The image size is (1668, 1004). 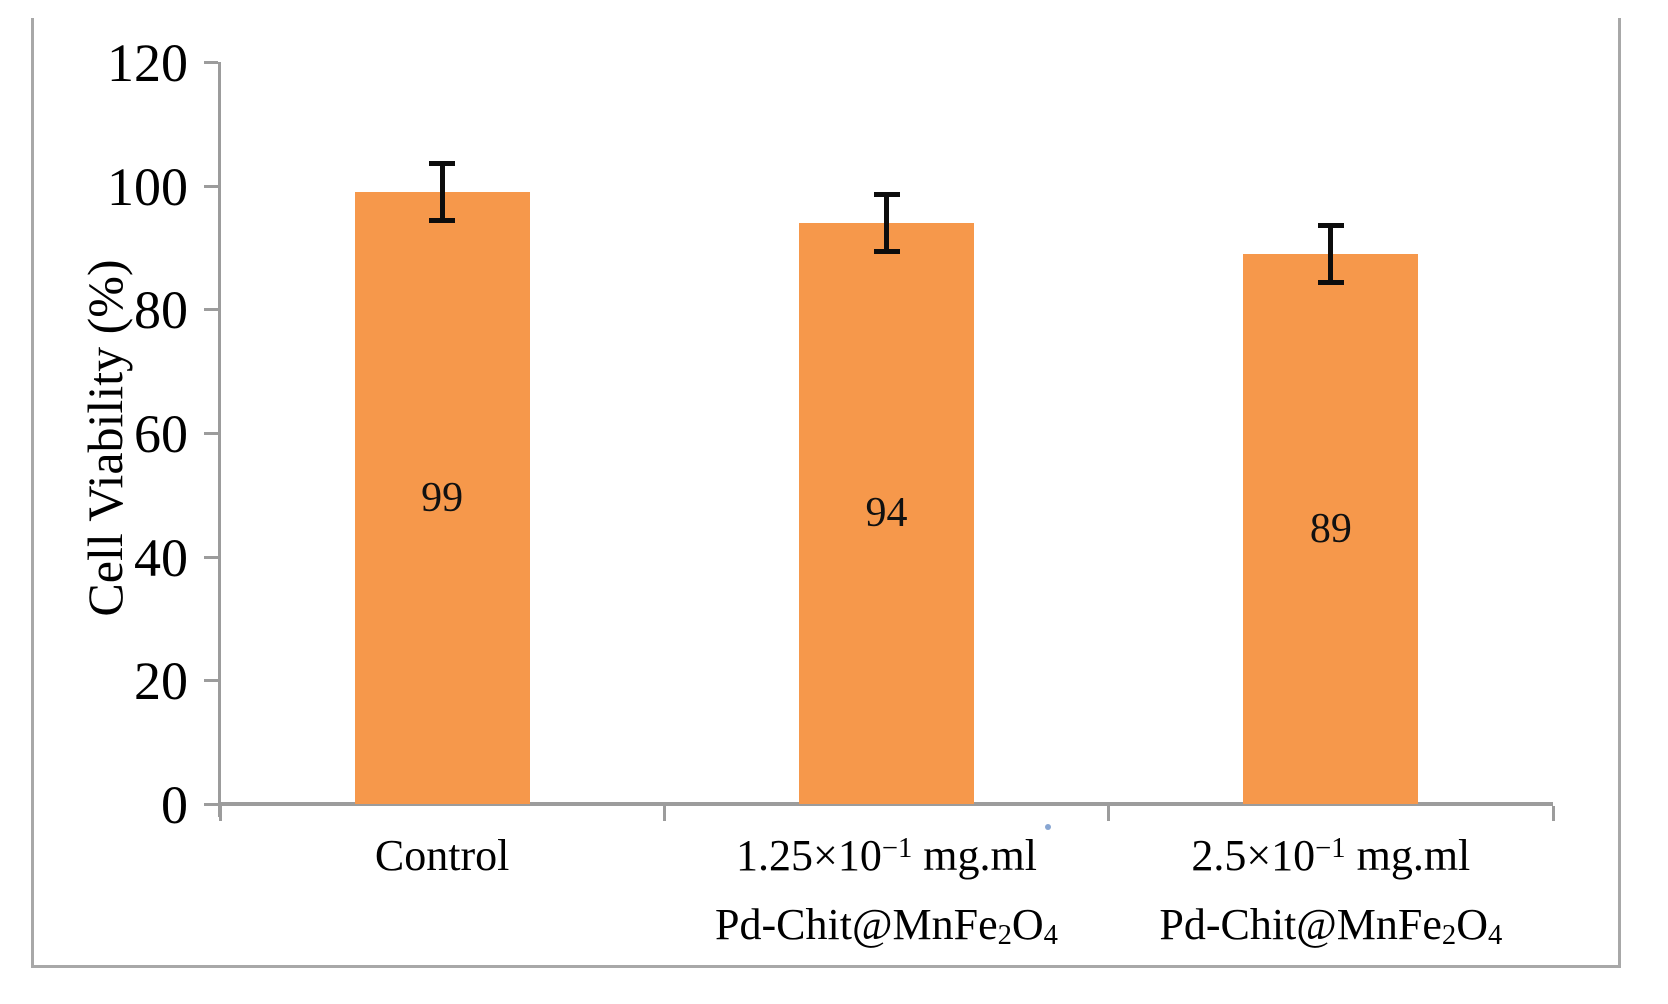 What do you see at coordinates (886, 855) in the screenshot?
I see `x-category-label-line: 1.25×10−1 mg.ml` at bounding box center [886, 855].